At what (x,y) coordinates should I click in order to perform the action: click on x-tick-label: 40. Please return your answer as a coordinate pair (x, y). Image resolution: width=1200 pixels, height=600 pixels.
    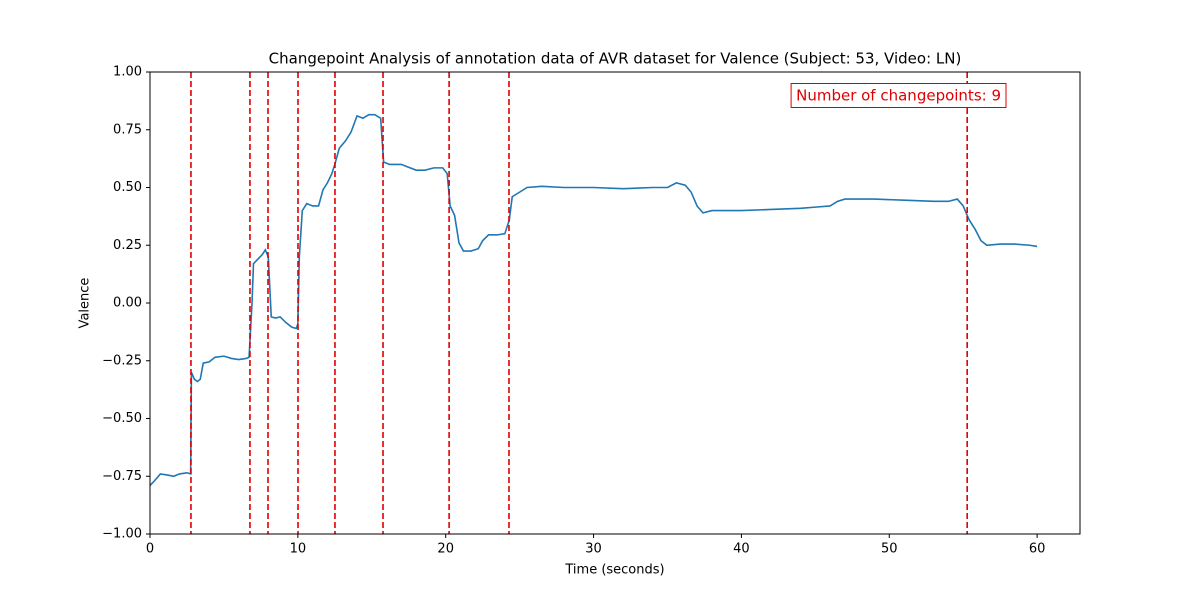
    Looking at the image, I should click on (741, 549).